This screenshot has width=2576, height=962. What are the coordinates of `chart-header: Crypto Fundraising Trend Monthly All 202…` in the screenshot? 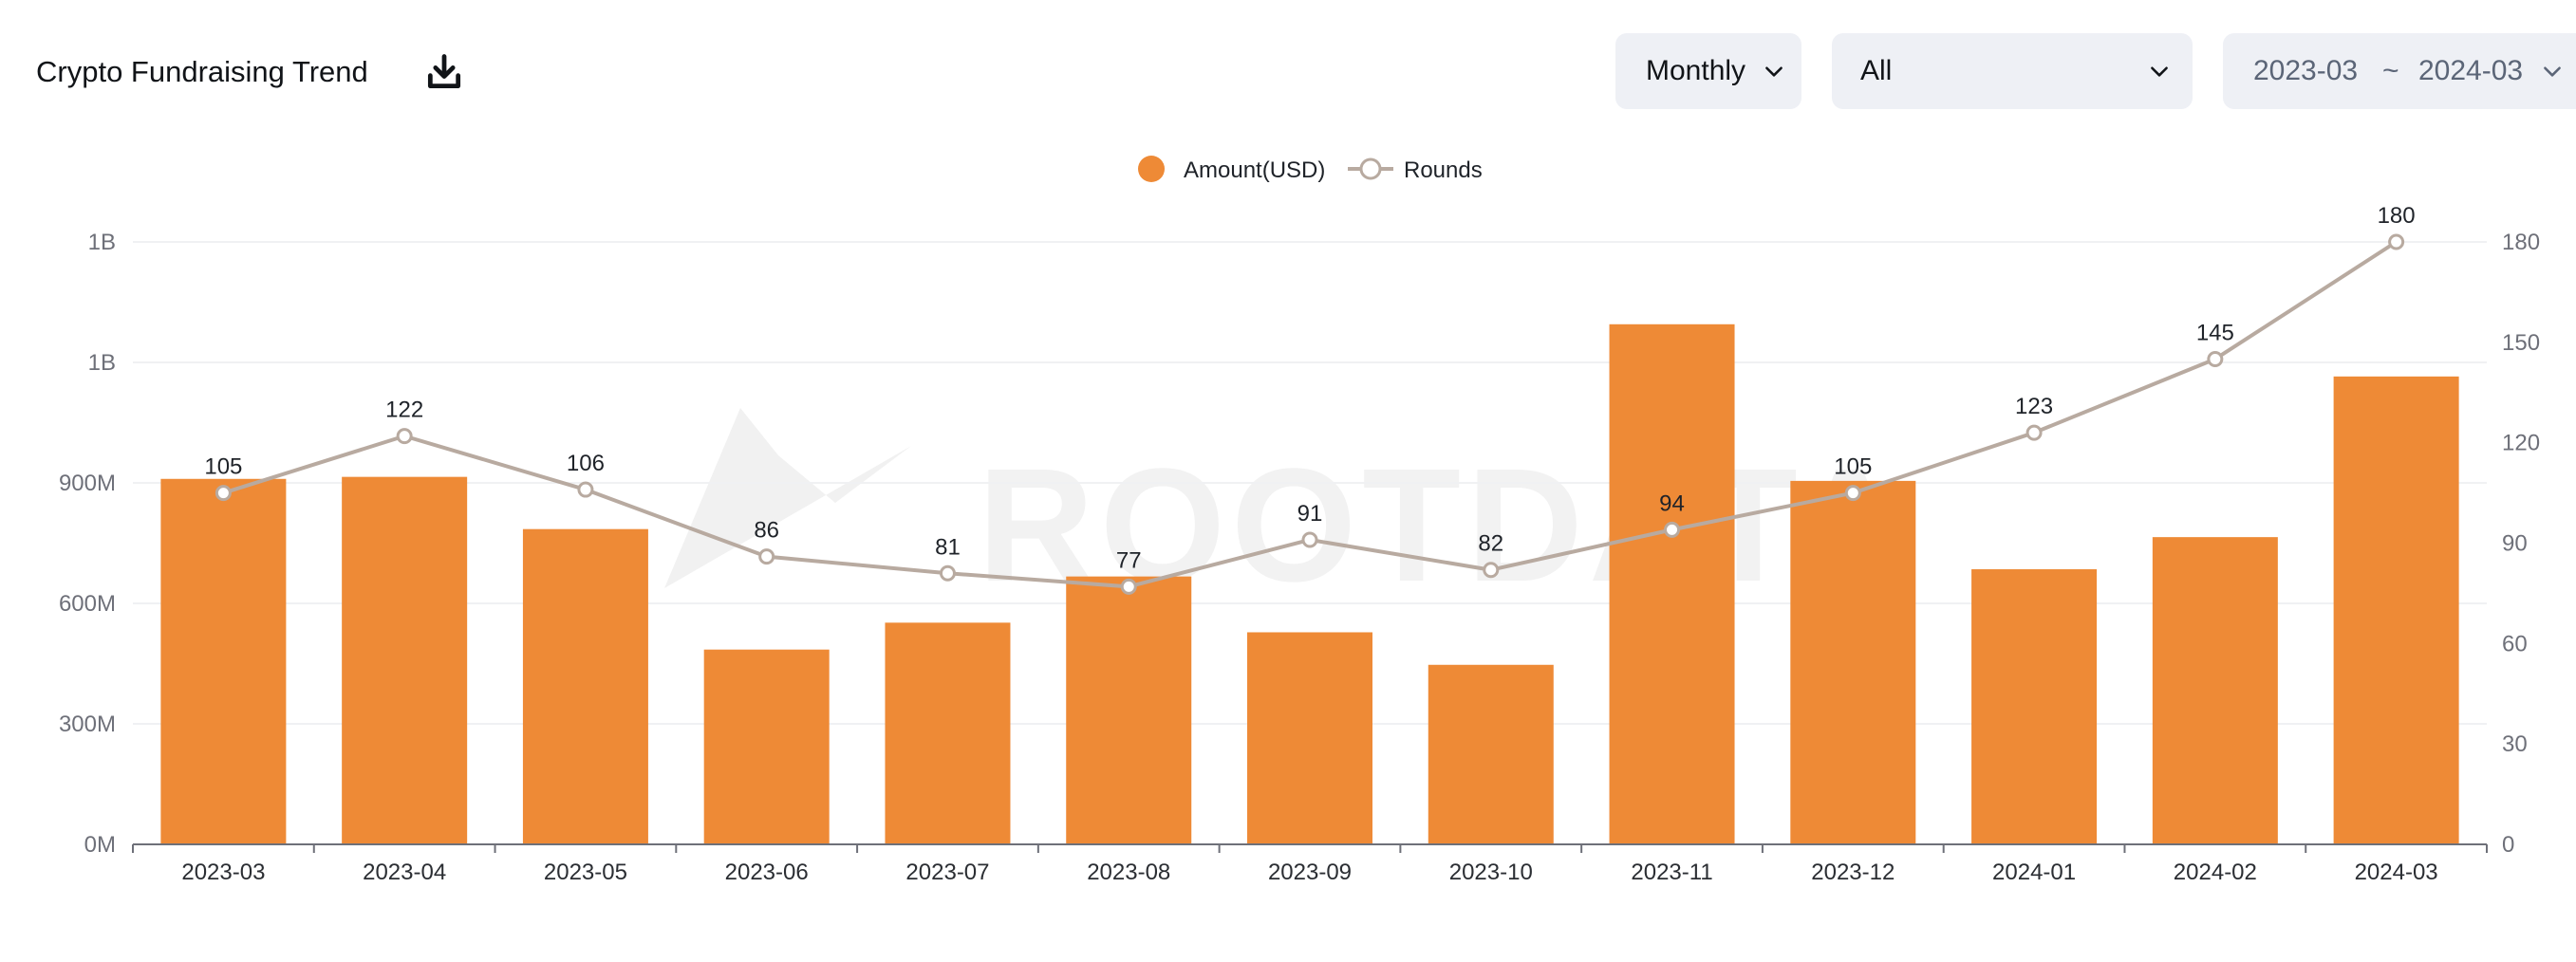 It's located at (1288, 71).